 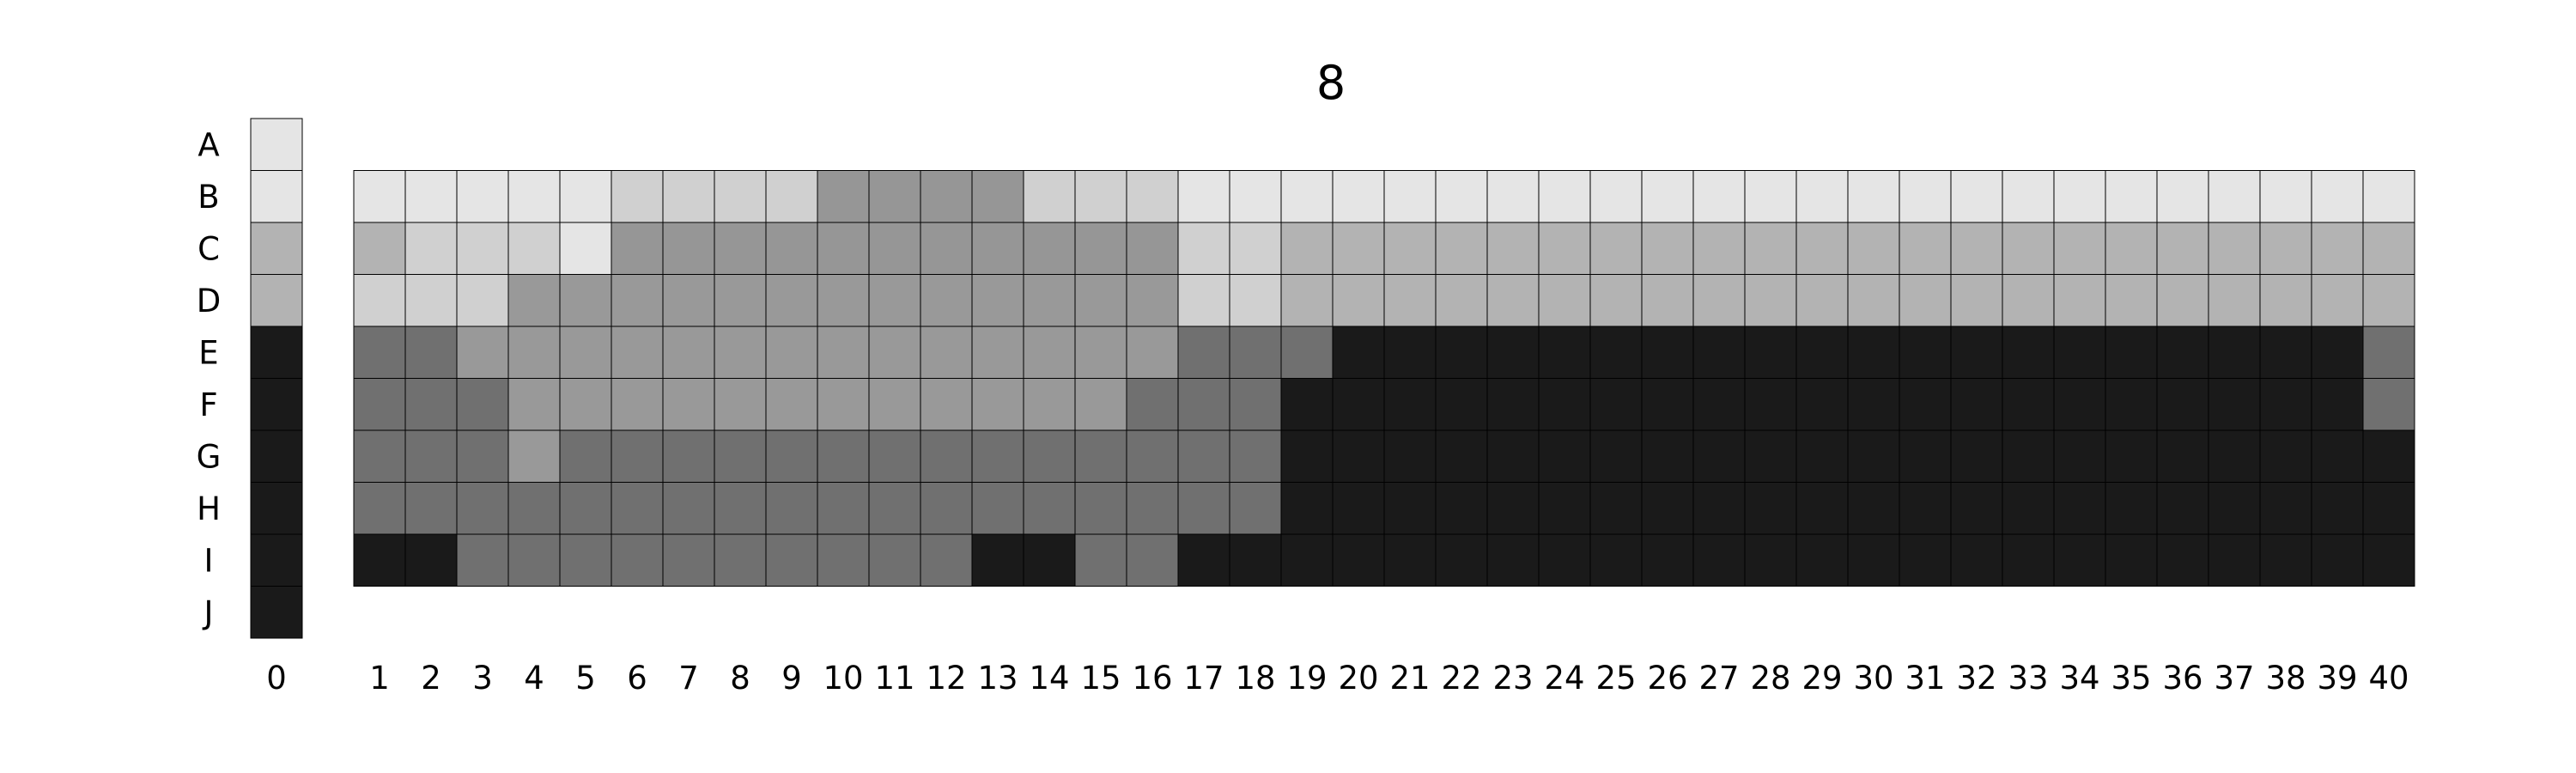 I want to click on column-label-33: 33, so click(x=2028, y=678).